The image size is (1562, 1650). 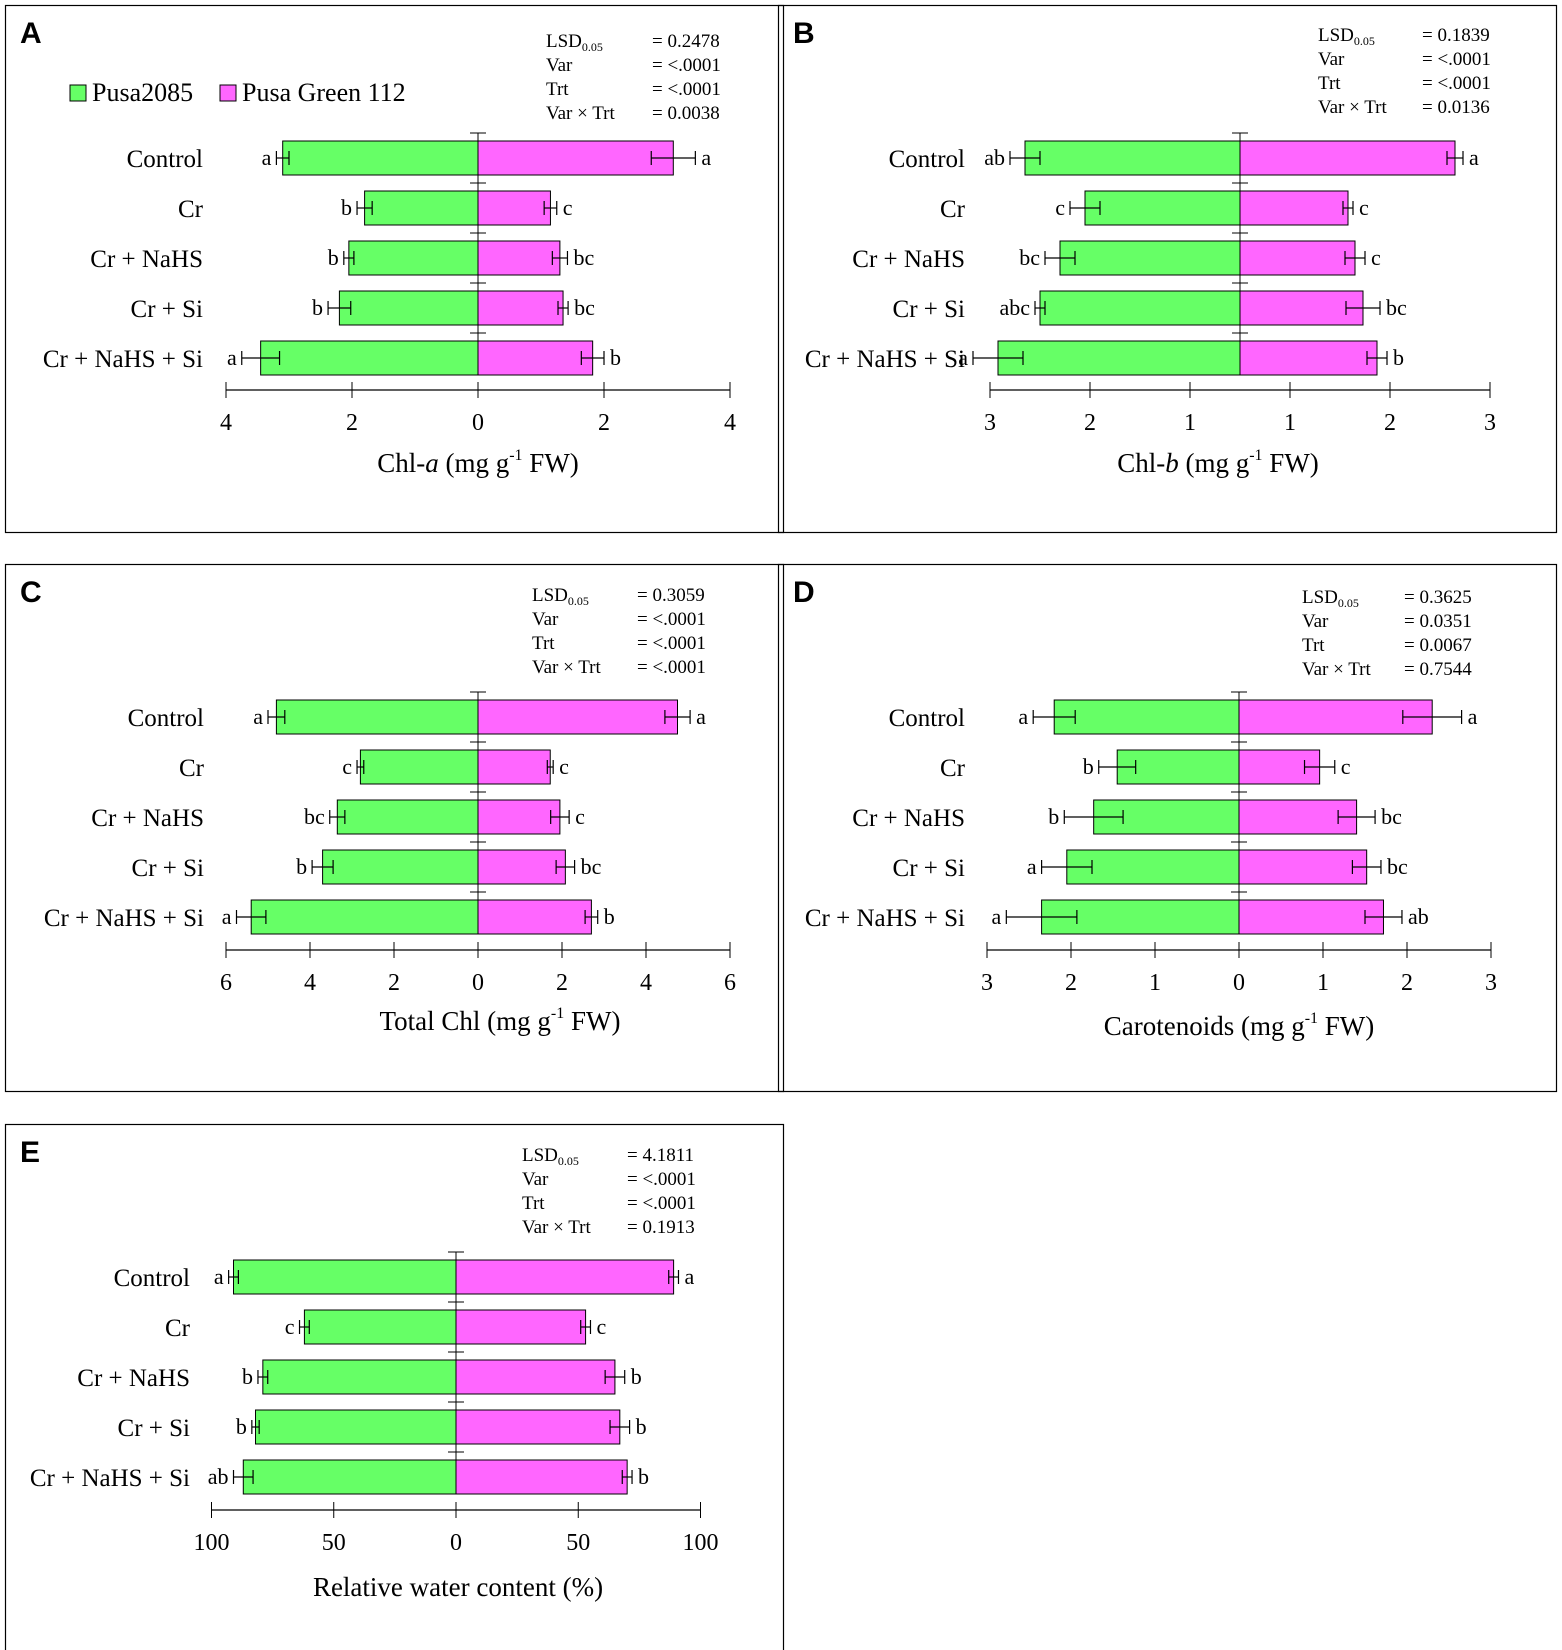 I want to click on stat-value: = 0.0136, so click(x=1456, y=107).